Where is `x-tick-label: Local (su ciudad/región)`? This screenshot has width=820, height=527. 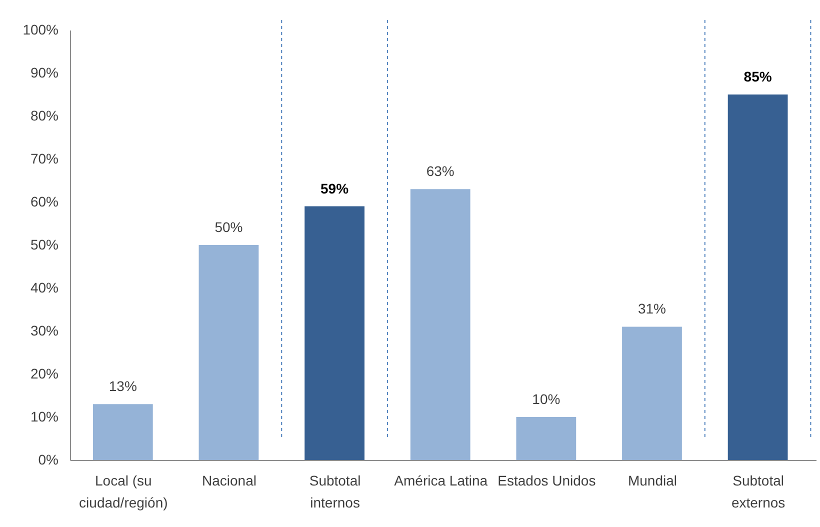 x-tick-label: Local (su ciudad/región) is located at coordinates (123, 491).